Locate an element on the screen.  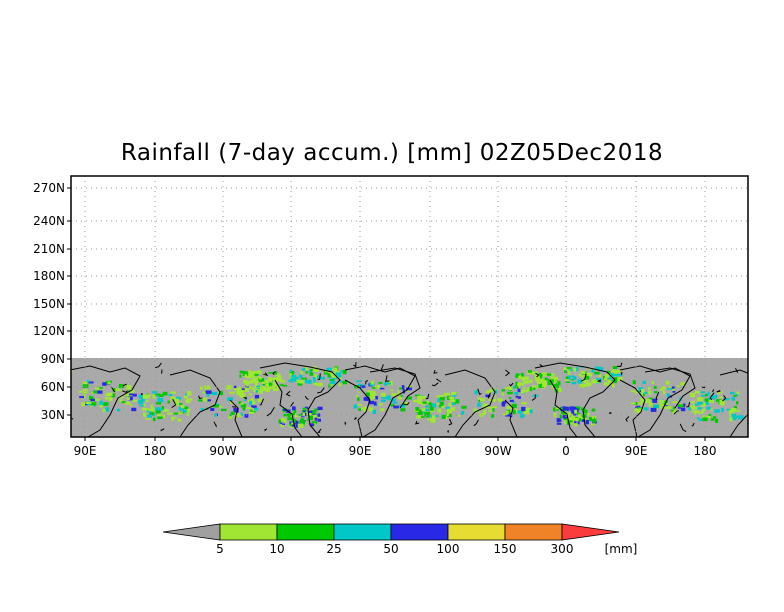
y-tick-label: 90N is located at coordinates (53, 359).